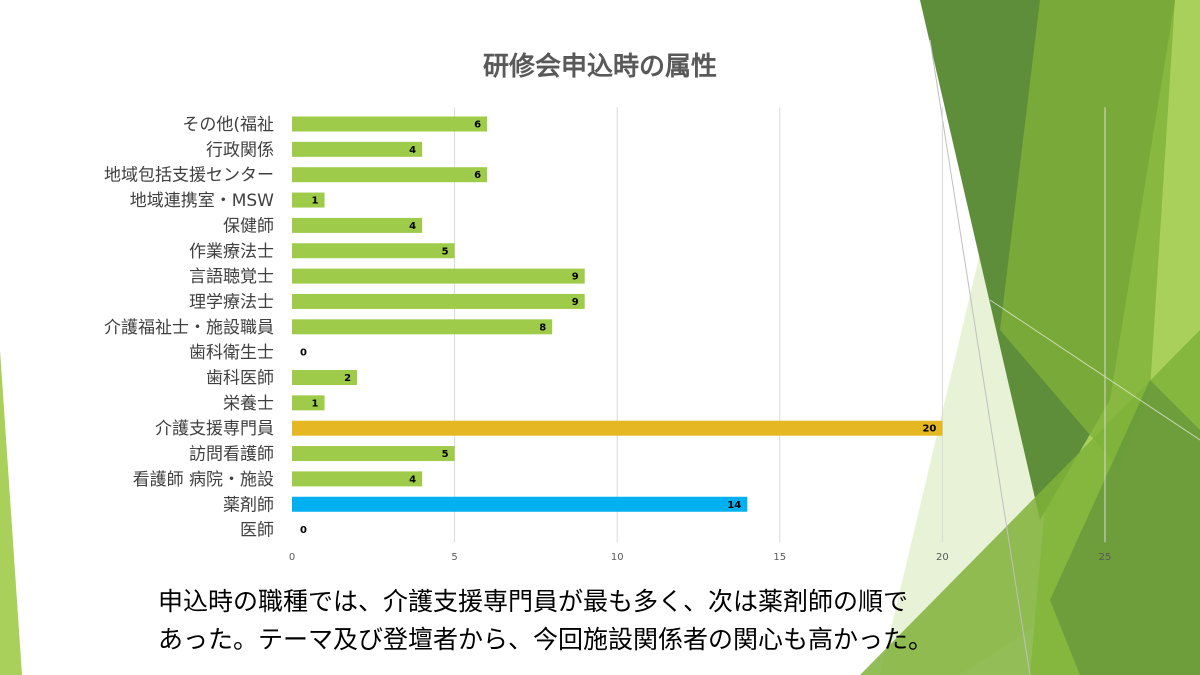  What do you see at coordinates (454, 557) in the screenshot?
I see `x-tick-label: 5` at bounding box center [454, 557].